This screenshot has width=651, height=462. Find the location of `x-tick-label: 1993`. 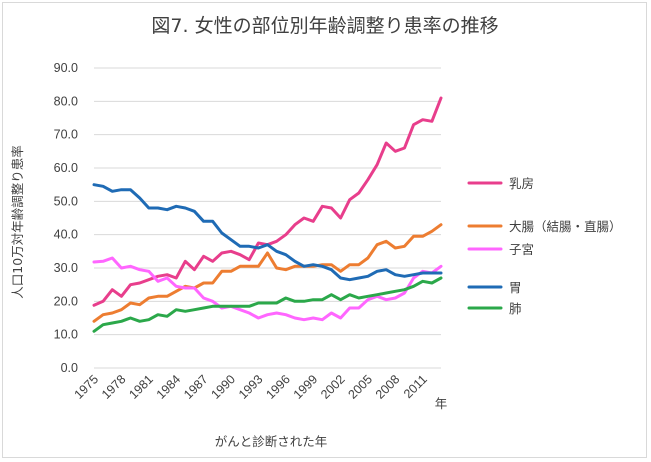

x-tick-label: 1993 is located at coordinates (251, 387).